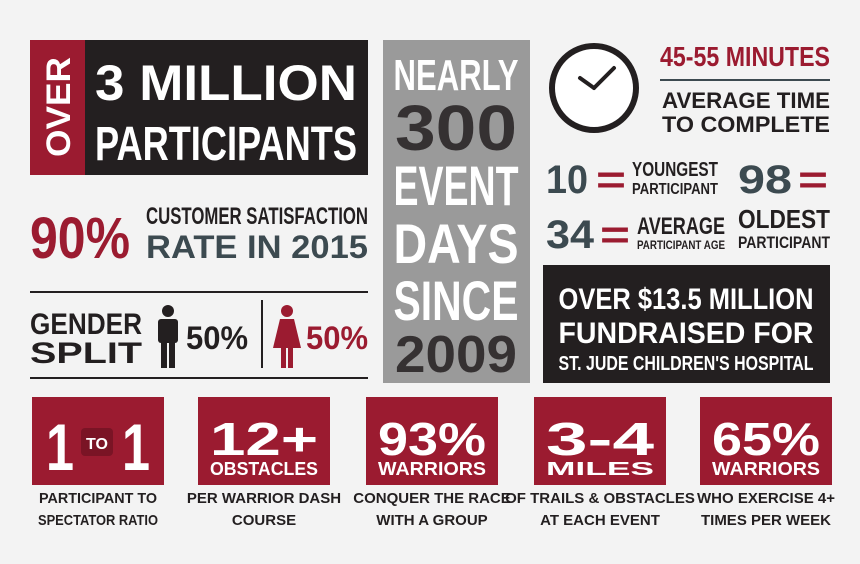 The width and height of the screenshot is (860, 564). I want to click on age-label: PARTICIPANT AGE, so click(681, 245).